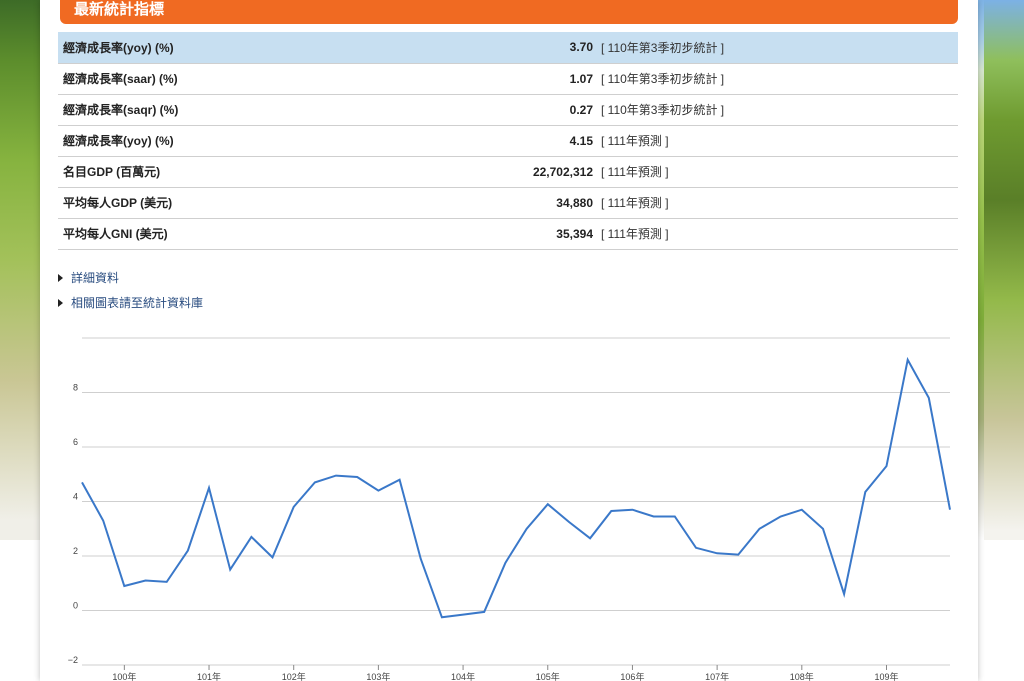 The width and height of the screenshot is (1024, 681). Describe the element at coordinates (508, 233) in the screenshot. I see `table-row: 平均每人GNI (美元) 35,394 [ 111年預測 ]` at that location.